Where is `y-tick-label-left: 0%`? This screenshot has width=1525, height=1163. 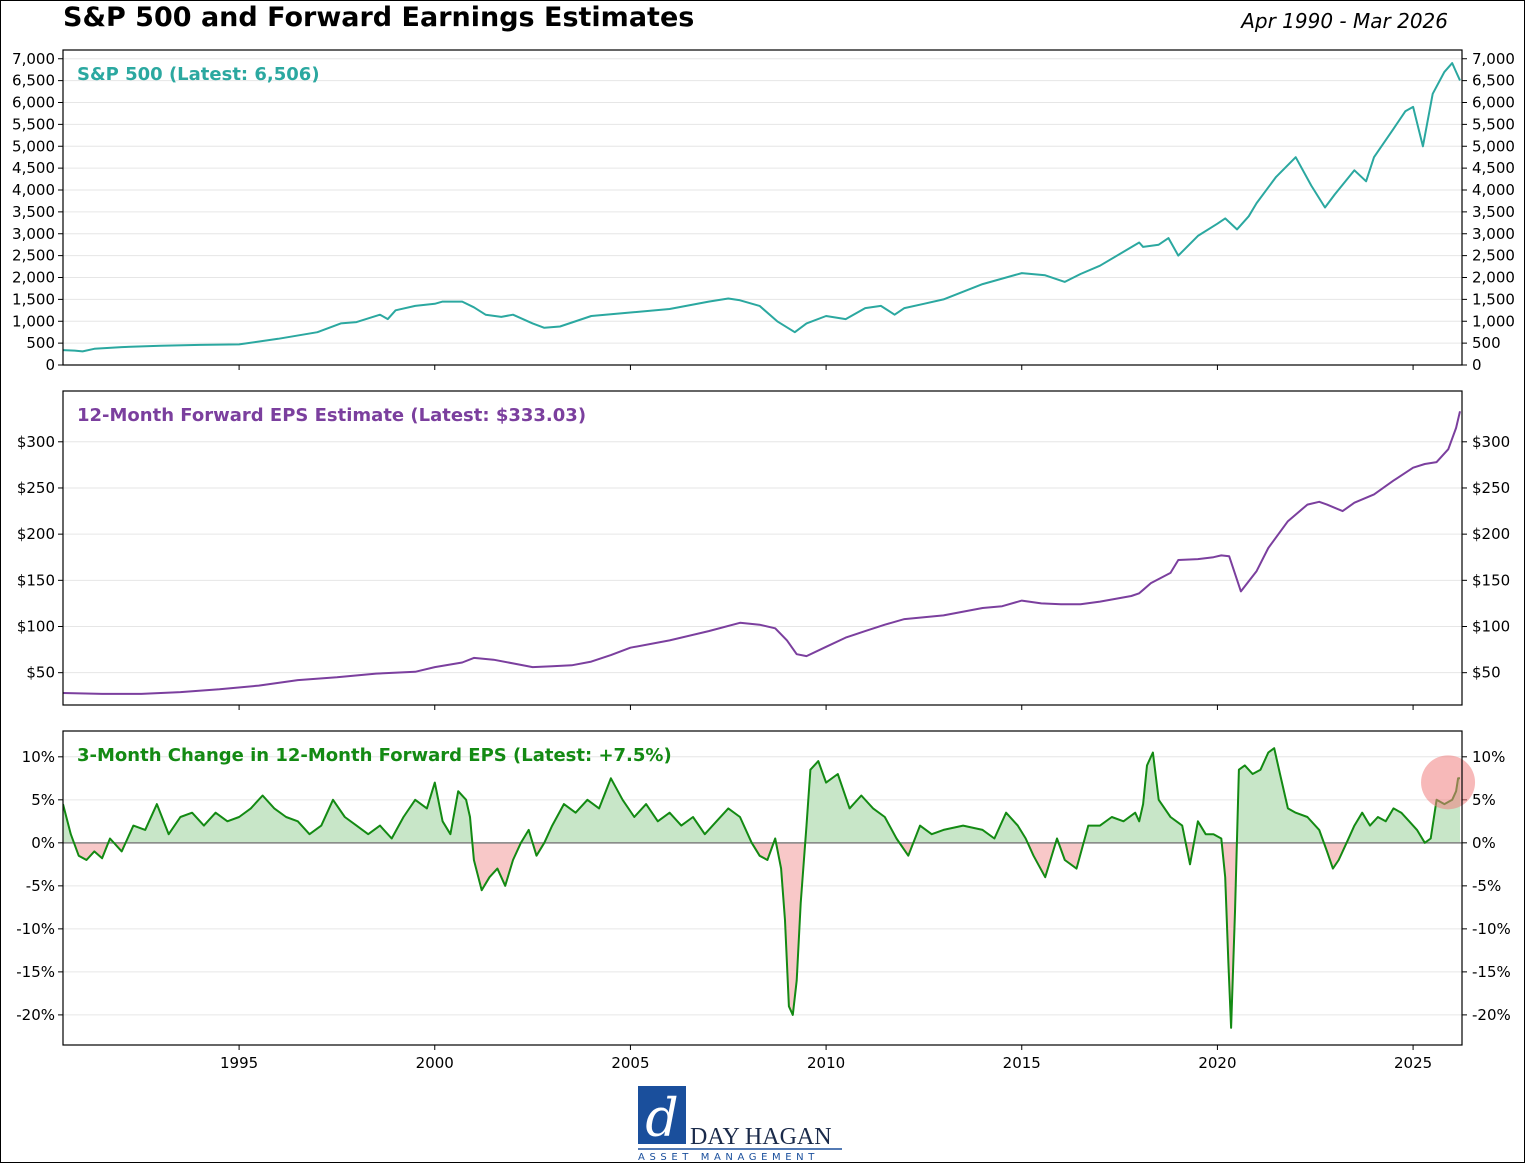
y-tick-label-left: 0% is located at coordinates (43, 843).